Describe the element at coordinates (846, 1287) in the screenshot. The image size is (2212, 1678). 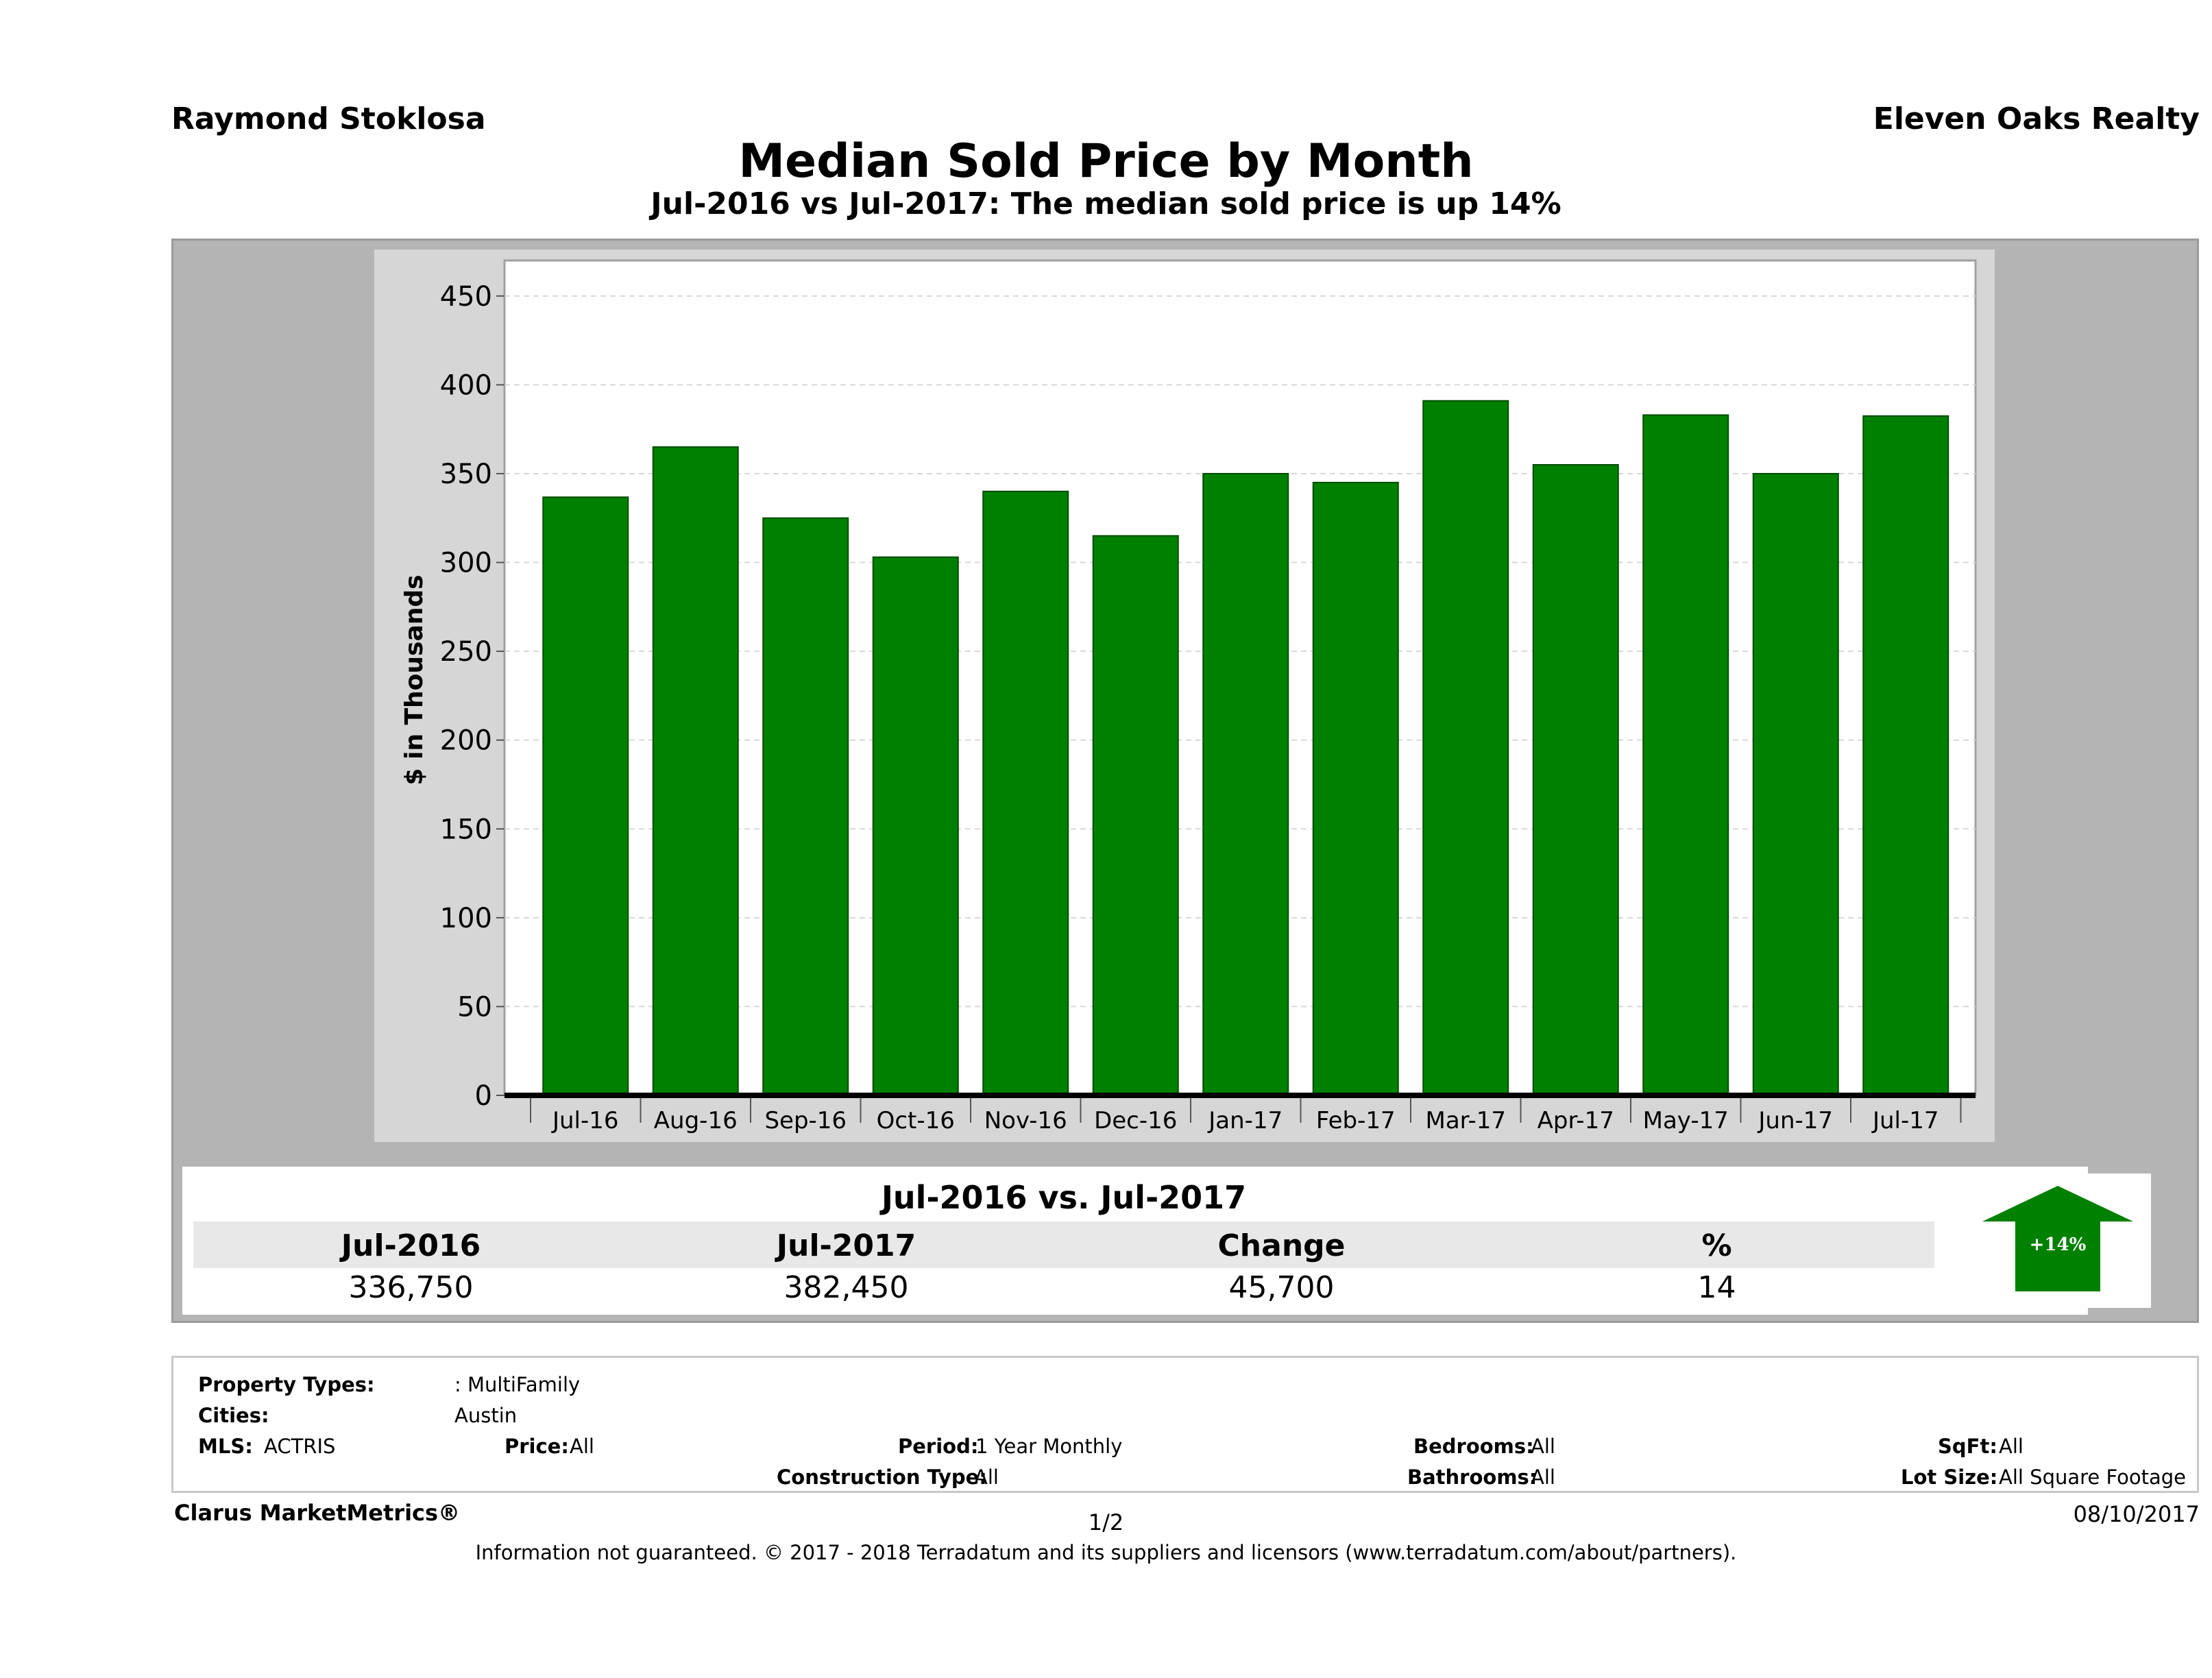
I see `summary-value-end: 382,450` at that location.